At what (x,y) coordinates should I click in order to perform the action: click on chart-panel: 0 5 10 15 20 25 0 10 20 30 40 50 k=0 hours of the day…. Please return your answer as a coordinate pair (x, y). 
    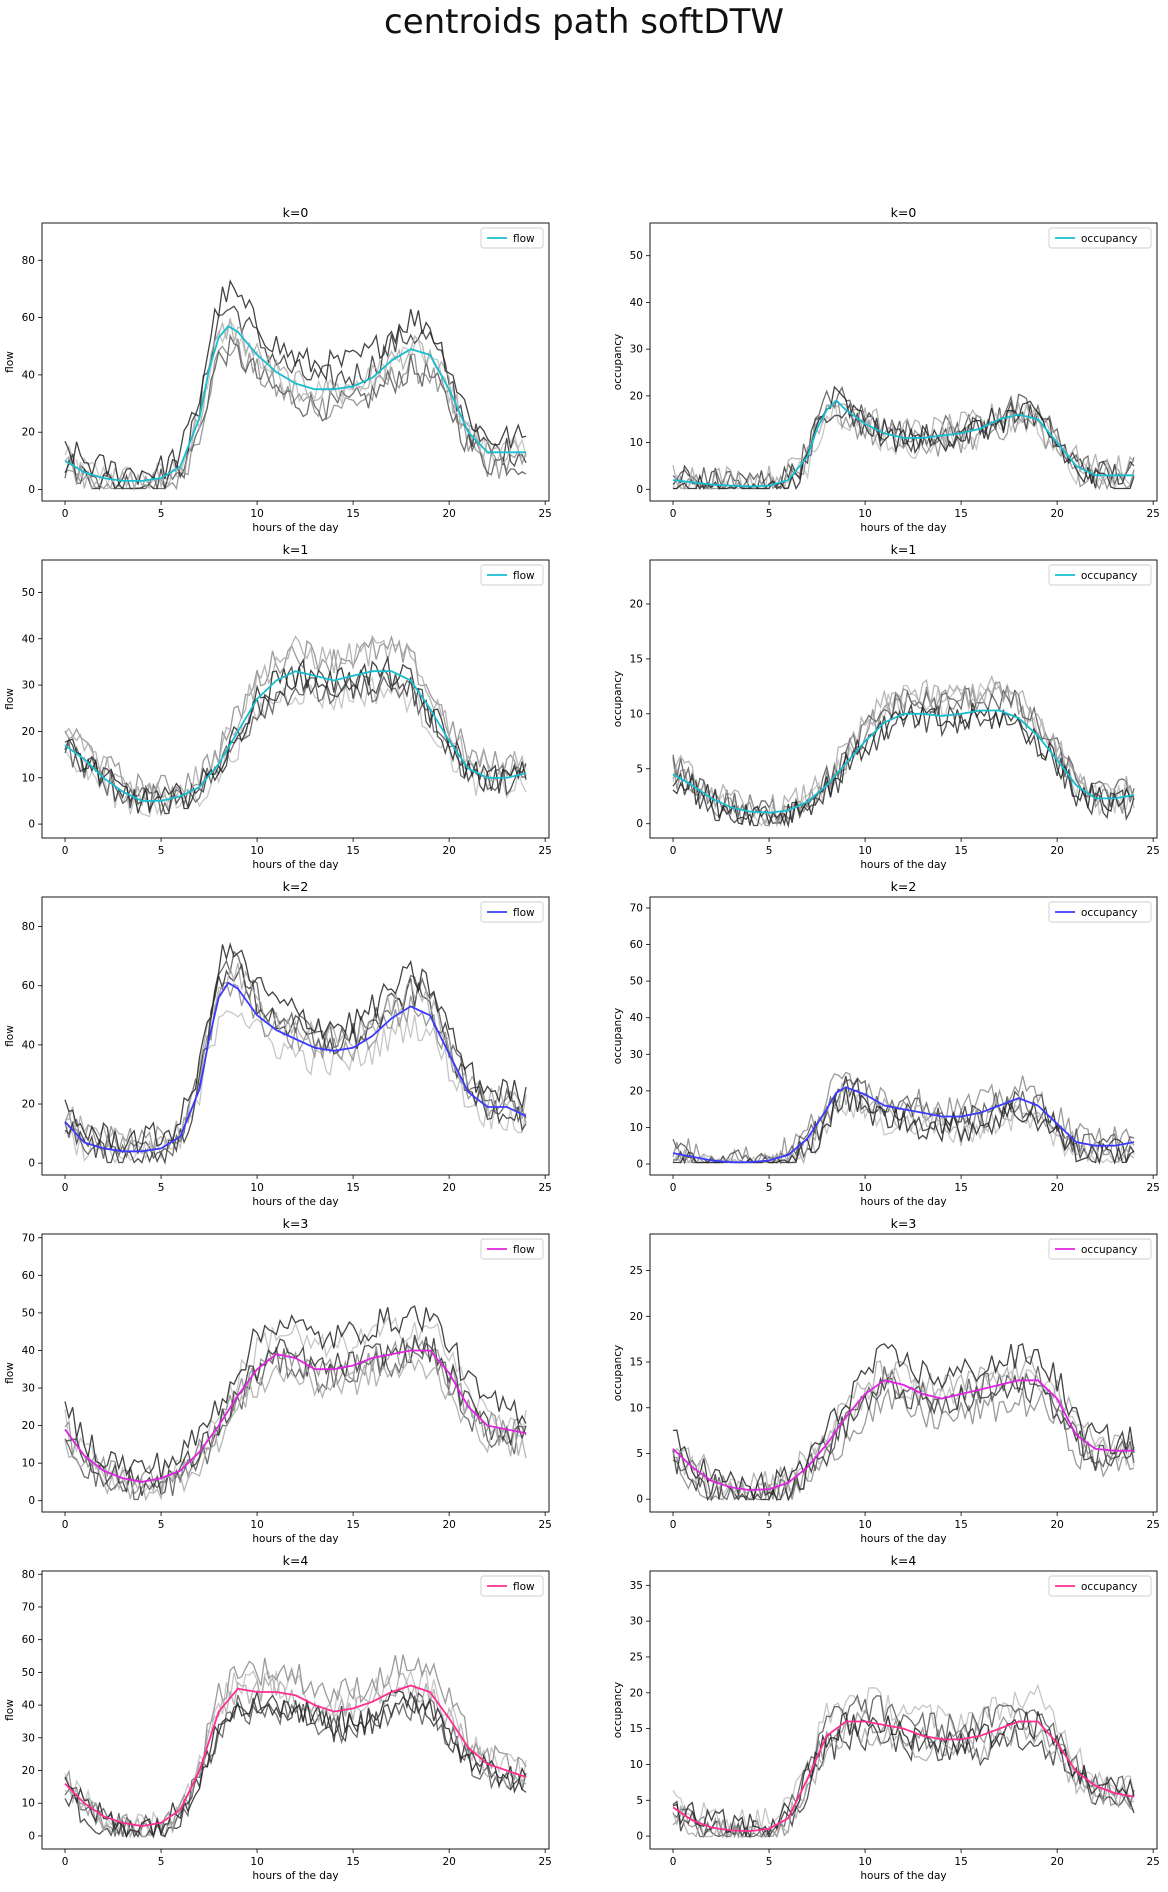
    Looking at the image, I should click on (886, 369).